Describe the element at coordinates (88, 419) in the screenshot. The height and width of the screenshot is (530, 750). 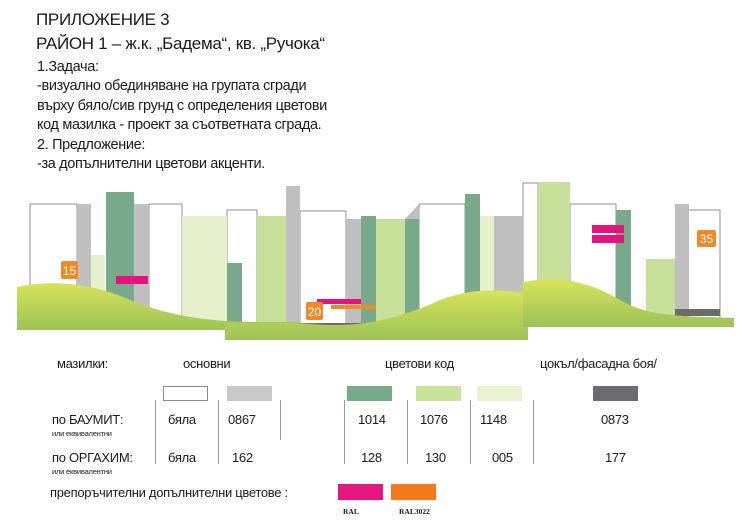
I see `row-label: по БАУМИТ:` at that location.